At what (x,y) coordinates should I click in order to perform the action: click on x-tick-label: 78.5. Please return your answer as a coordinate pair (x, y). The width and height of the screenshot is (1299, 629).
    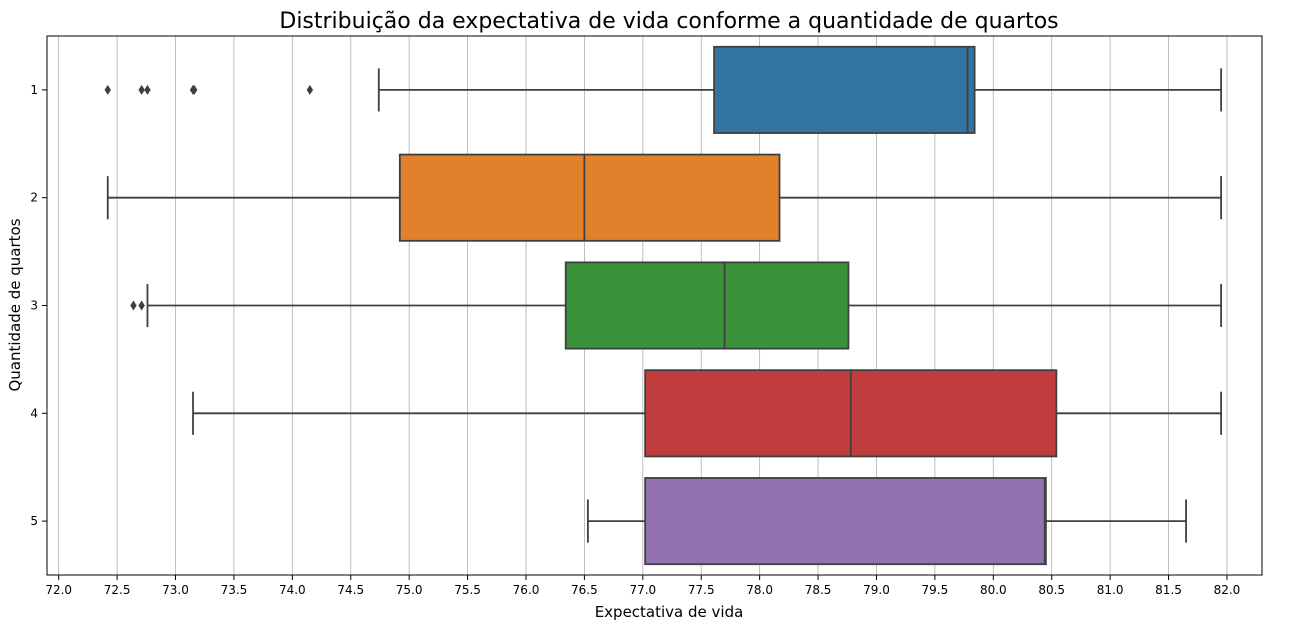
    Looking at the image, I should click on (818, 590).